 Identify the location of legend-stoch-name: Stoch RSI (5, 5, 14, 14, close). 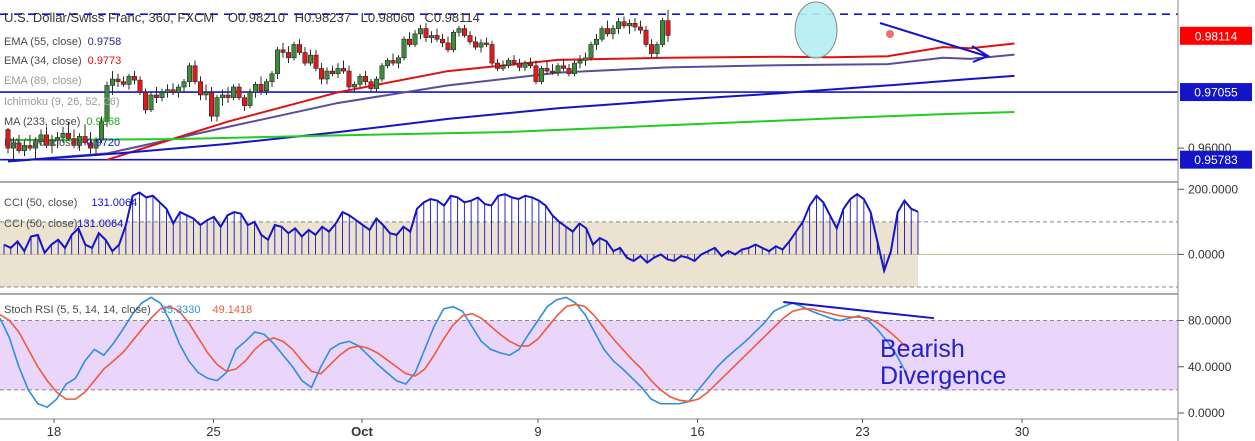
(77, 310).